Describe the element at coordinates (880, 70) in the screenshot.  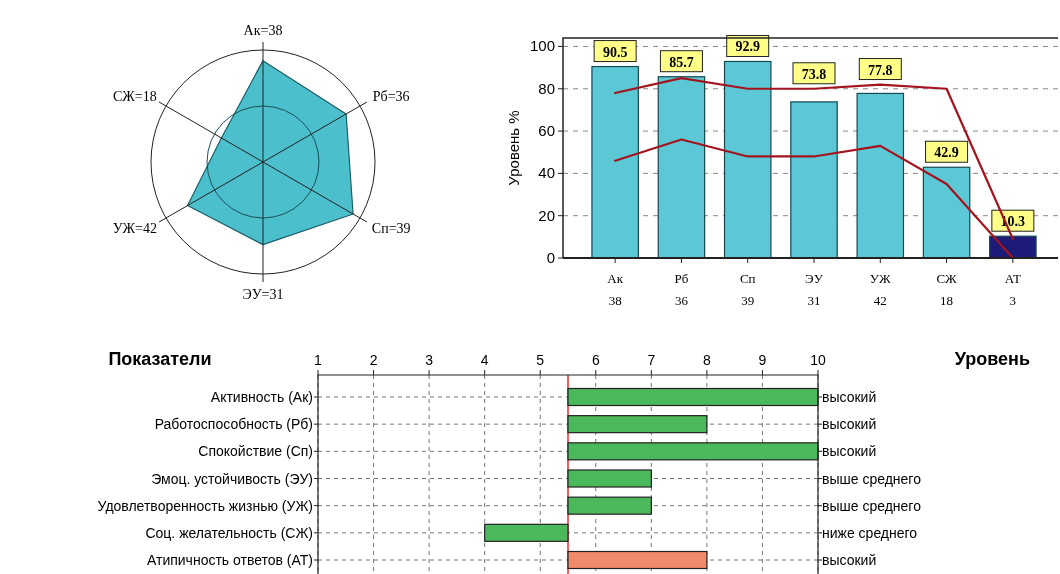
I see `data-label: 77.8` at that location.